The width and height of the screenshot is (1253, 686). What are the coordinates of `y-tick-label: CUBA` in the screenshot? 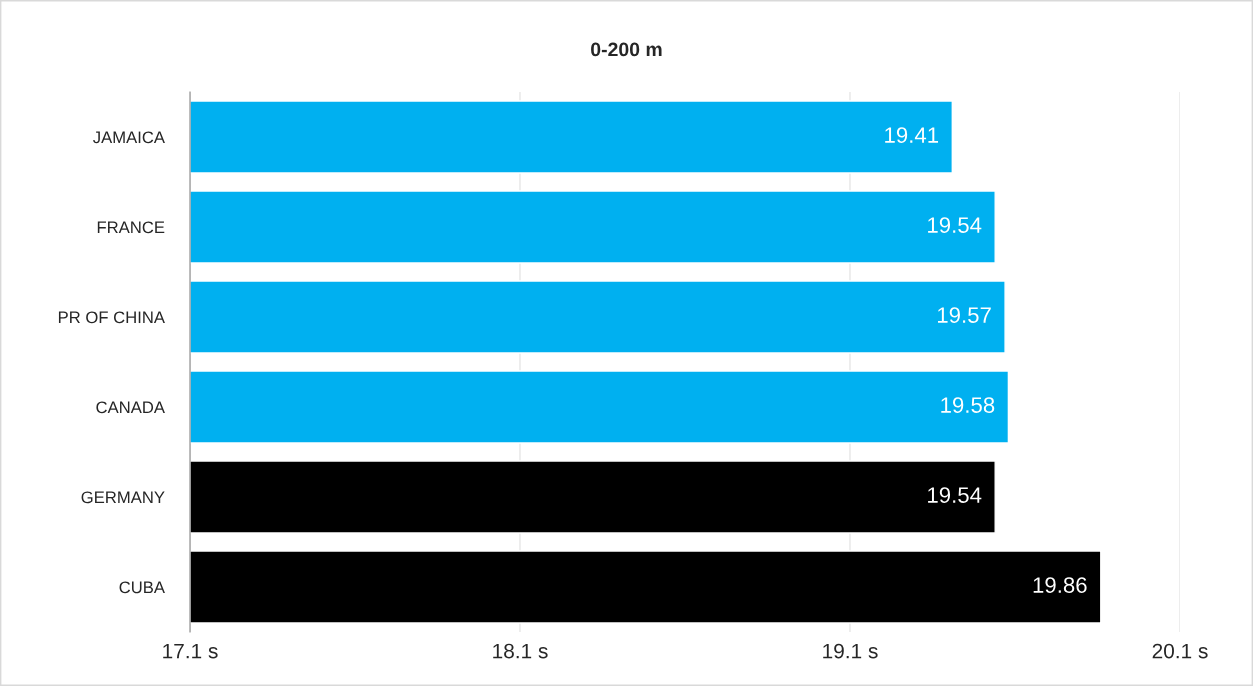 It's located at (142, 587).